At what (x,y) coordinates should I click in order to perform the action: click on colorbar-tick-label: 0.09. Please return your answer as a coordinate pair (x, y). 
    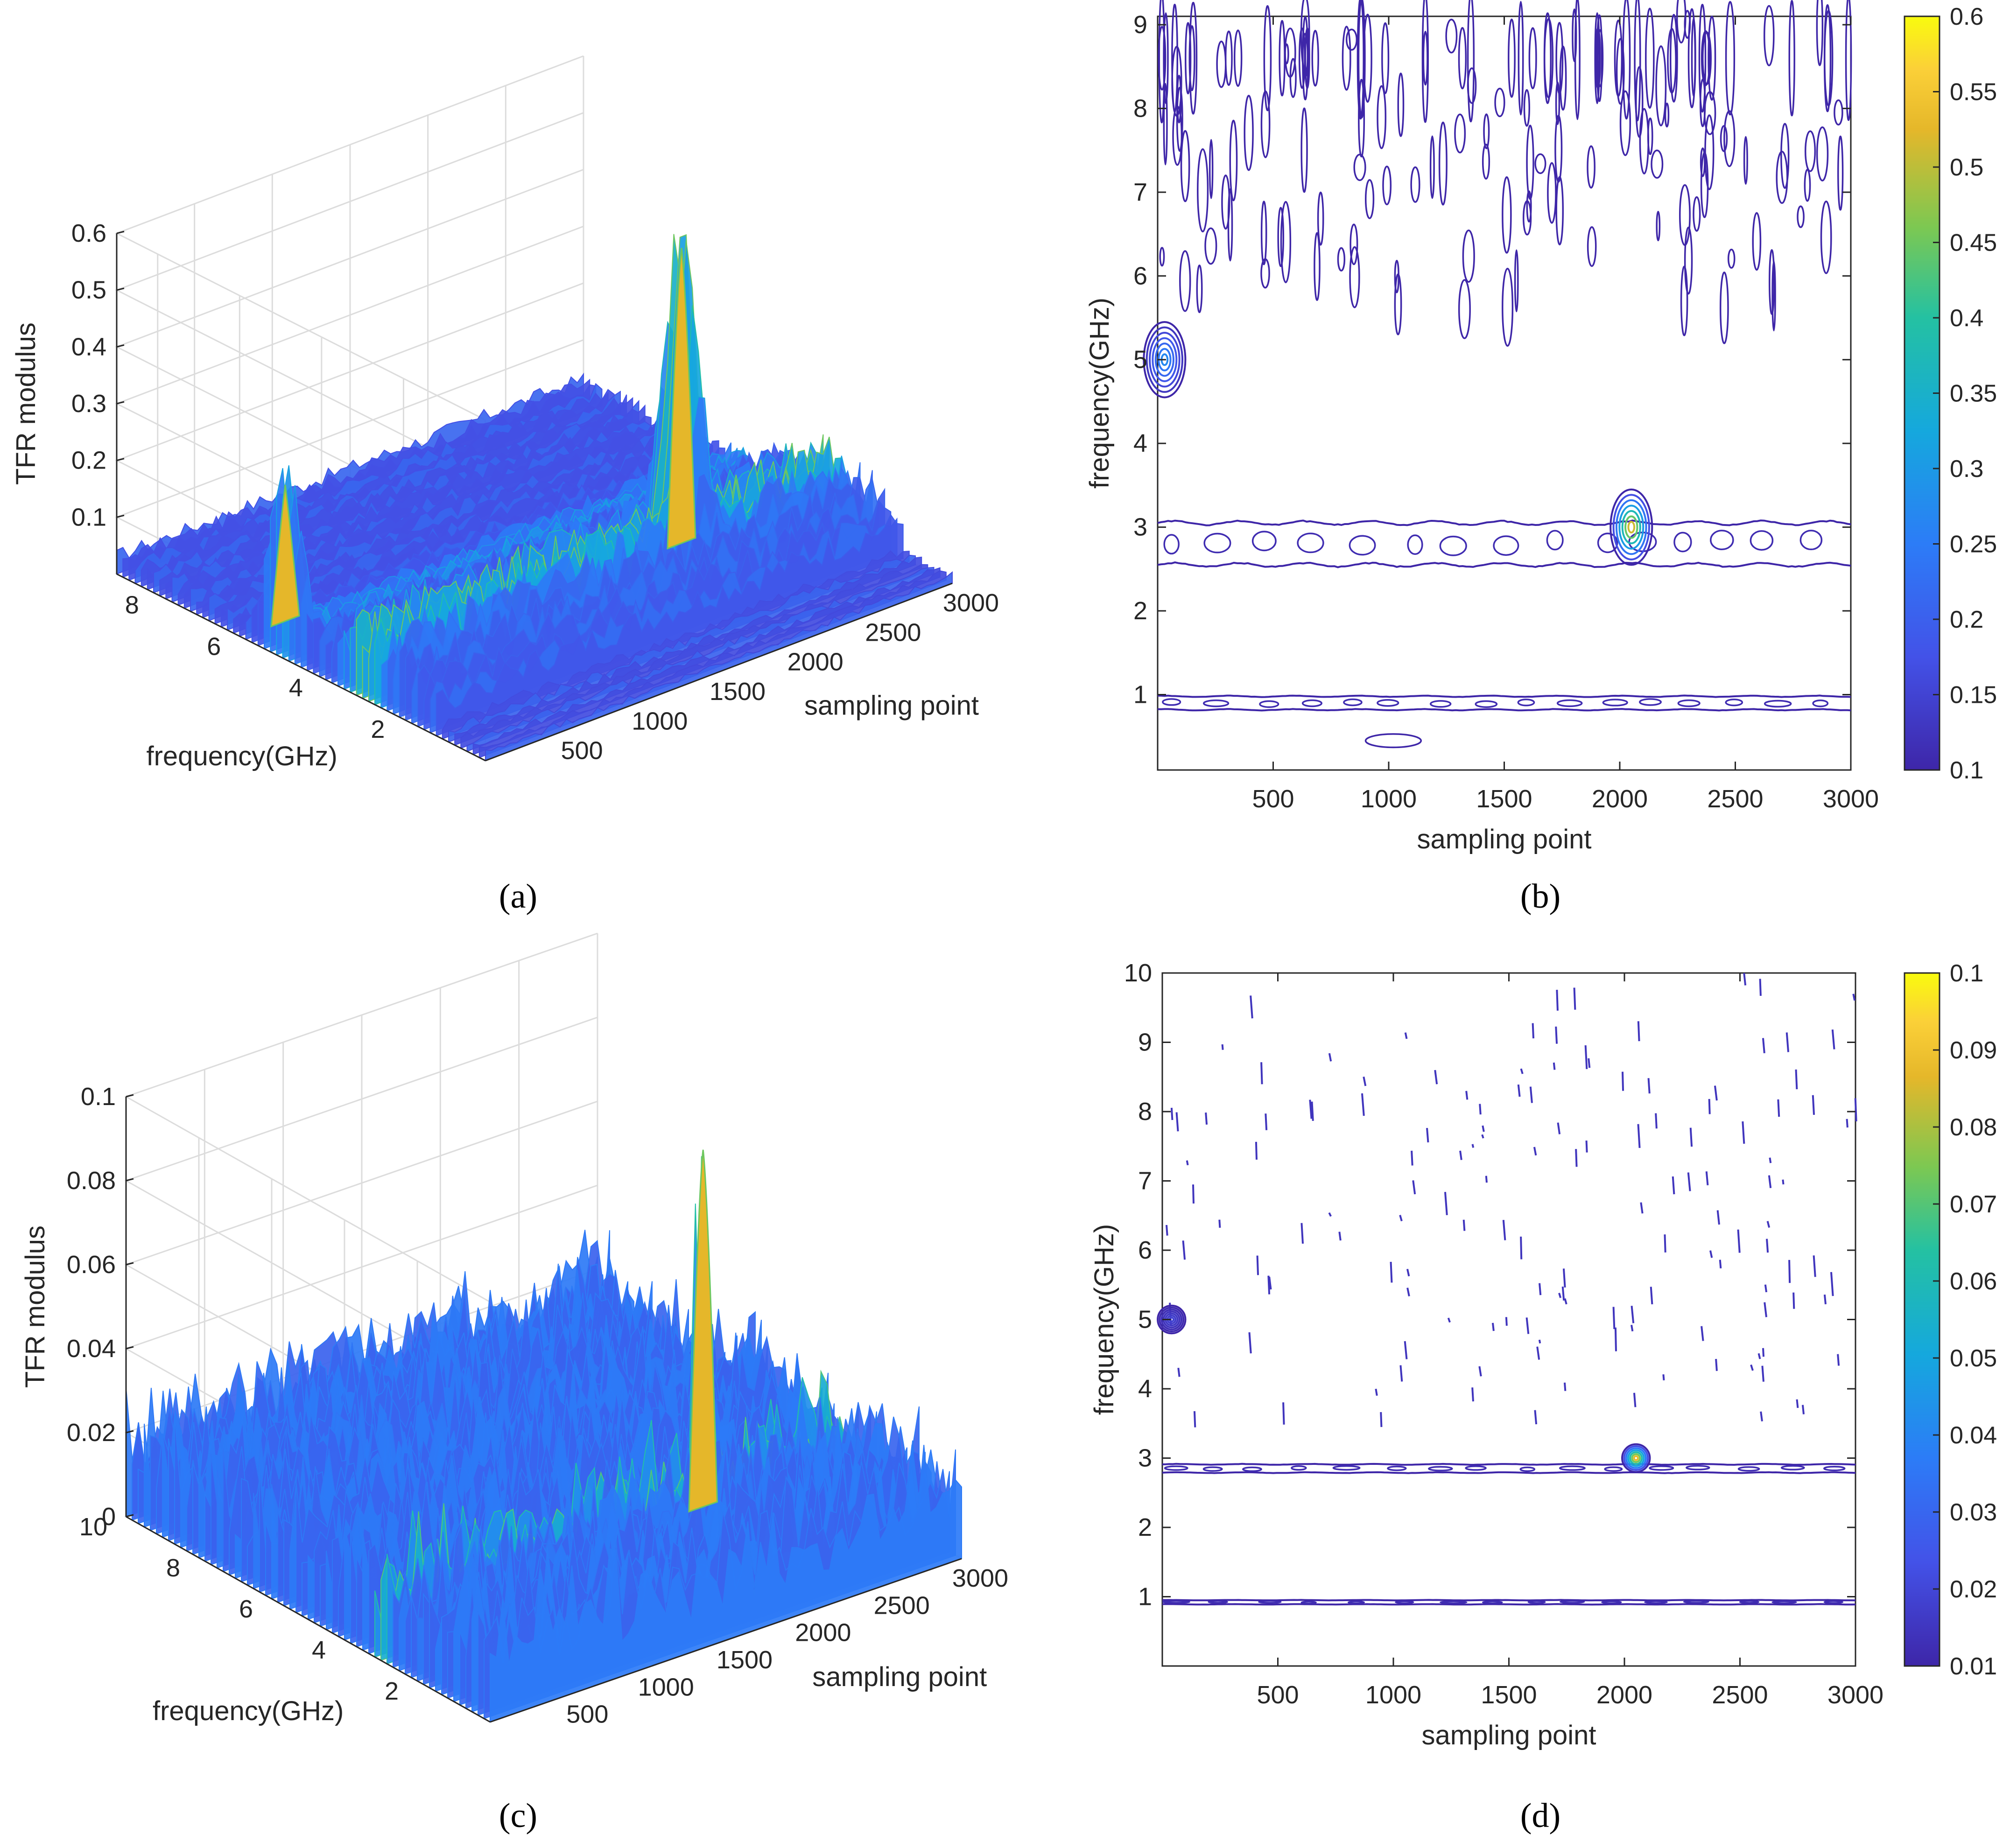
    Looking at the image, I should click on (1973, 1050).